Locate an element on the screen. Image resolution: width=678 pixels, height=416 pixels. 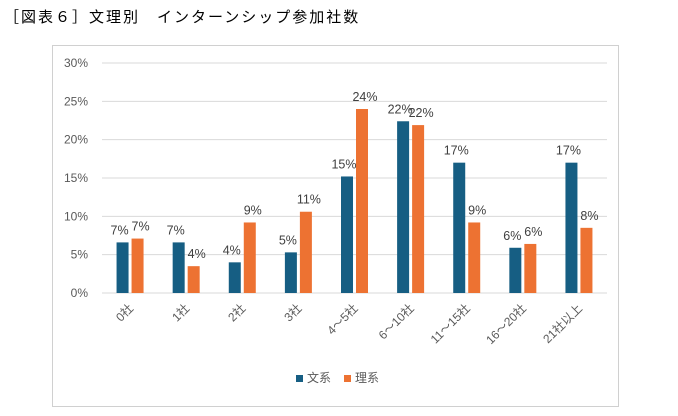
x-tick-label: 11～15社 is located at coordinates (450, 324).